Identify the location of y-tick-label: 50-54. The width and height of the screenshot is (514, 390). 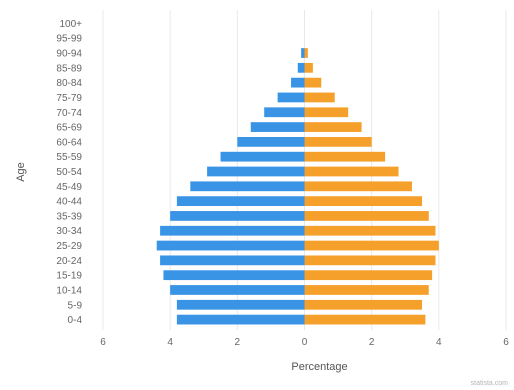
(69, 172).